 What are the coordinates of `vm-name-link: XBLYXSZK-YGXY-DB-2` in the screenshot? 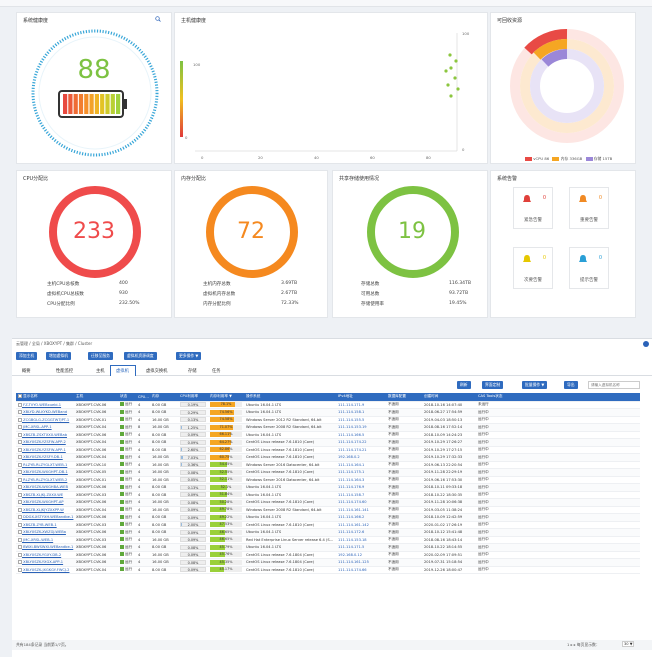 It's located at (45, 555).